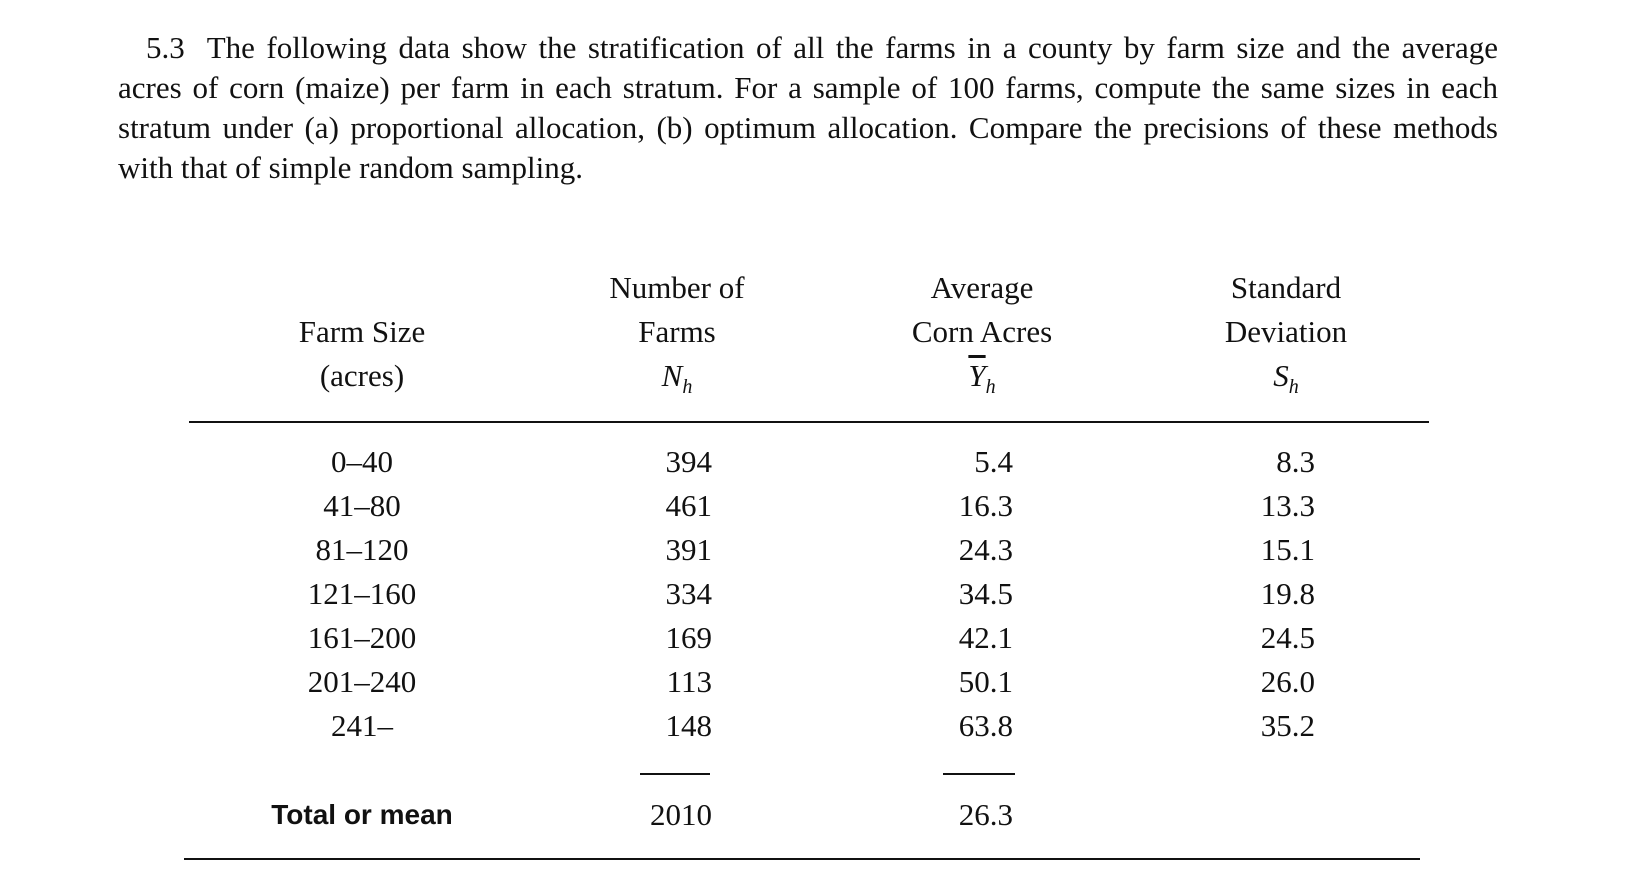 This screenshot has height=894, width=1640. Describe the element at coordinates (993, 461) in the screenshot. I see `table-cell: 5.4` at that location.